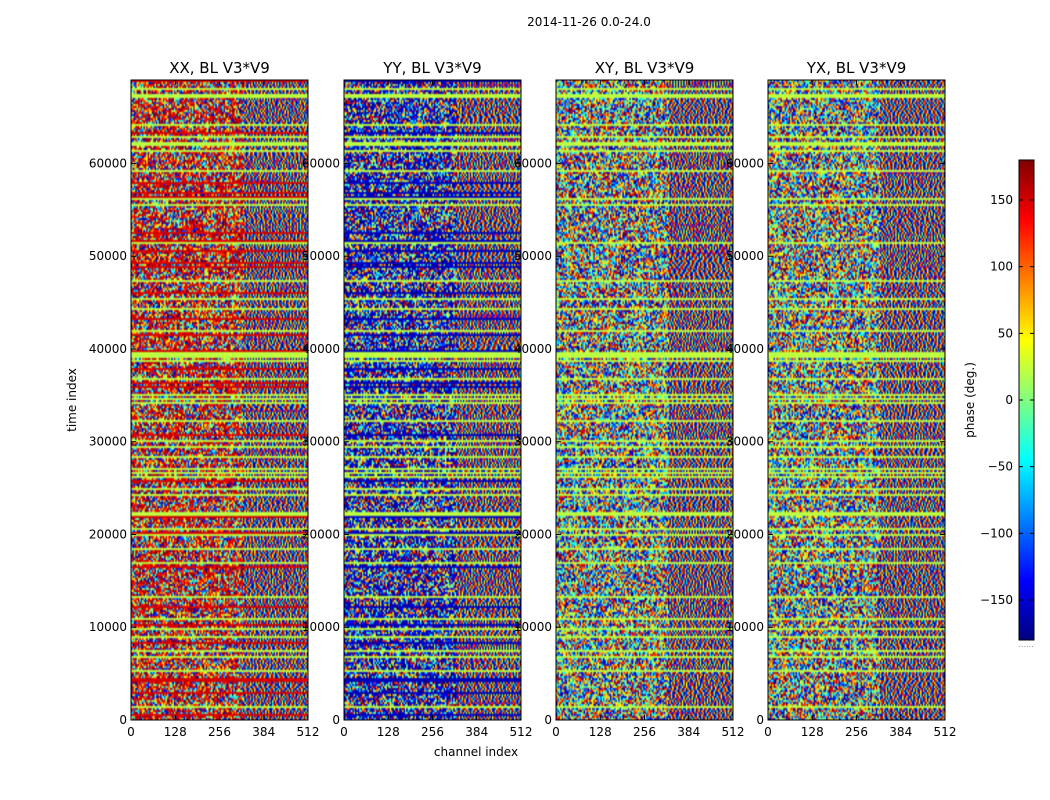  What do you see at coordinates (970, 400) in the screenshot?
I see `colorbar-label: phase (deg.)` at bounding box center [970, 400].